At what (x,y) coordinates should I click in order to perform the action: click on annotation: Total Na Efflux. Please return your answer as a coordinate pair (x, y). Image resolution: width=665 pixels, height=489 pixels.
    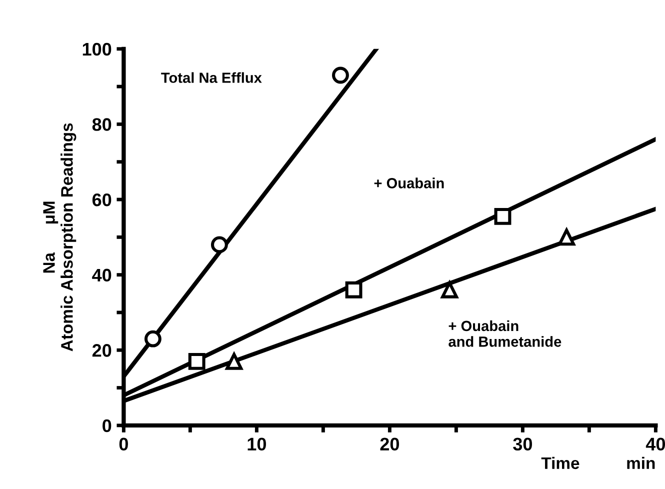
    Looking at the image, I should click on (211, 77).